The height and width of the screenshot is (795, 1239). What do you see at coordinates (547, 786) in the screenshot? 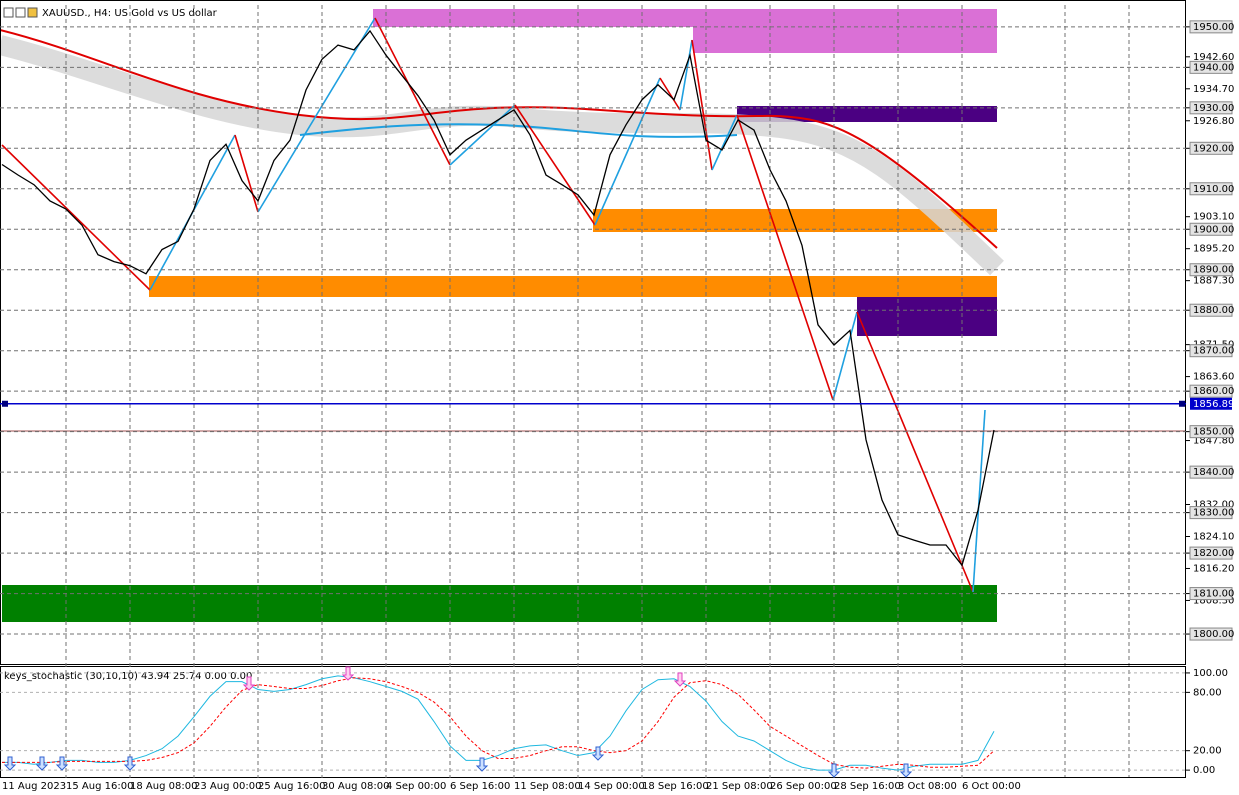
I see `x-tick-label: 11 Sep 08:00` at bounding box center [547, 786].